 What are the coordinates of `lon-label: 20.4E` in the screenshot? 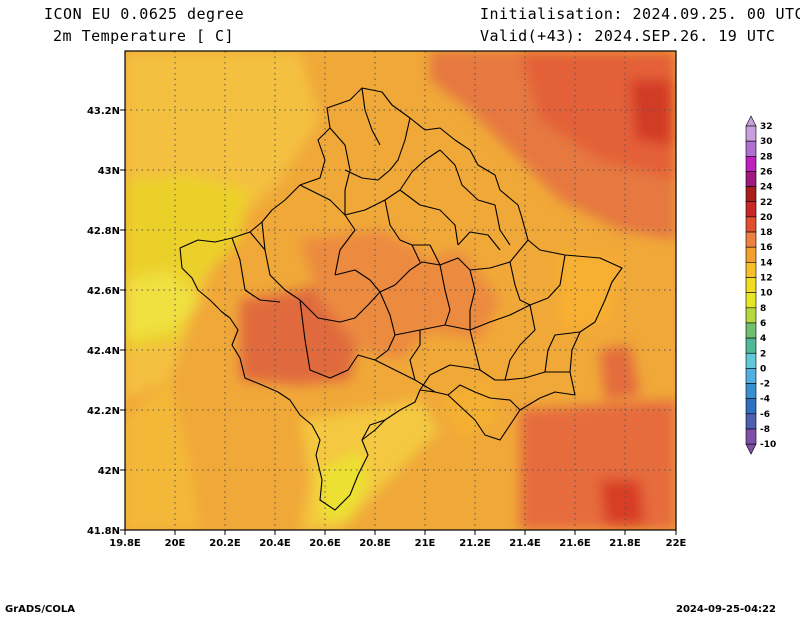 It's located at (275, 543).